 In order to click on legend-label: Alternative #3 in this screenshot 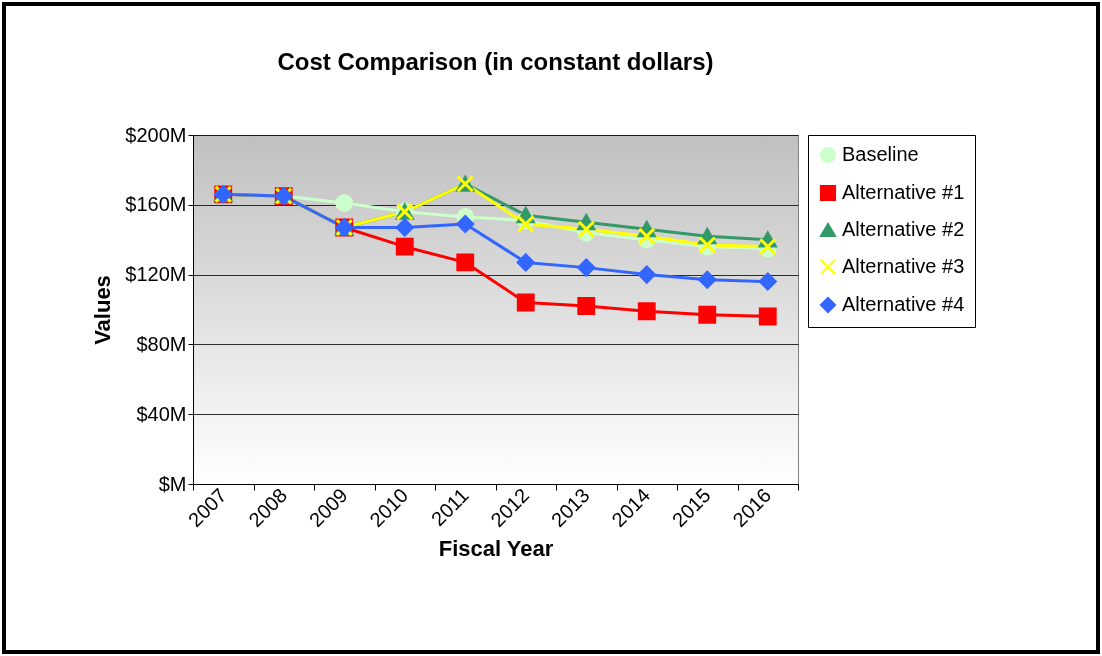, I will do `click(903, 266)`.